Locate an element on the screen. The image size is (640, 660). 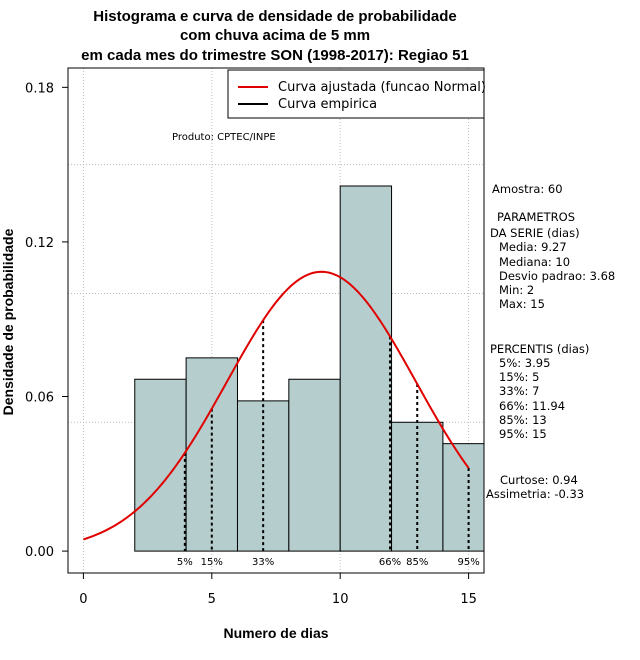
percentile-label: 5% is located at coordinates (185, 562).